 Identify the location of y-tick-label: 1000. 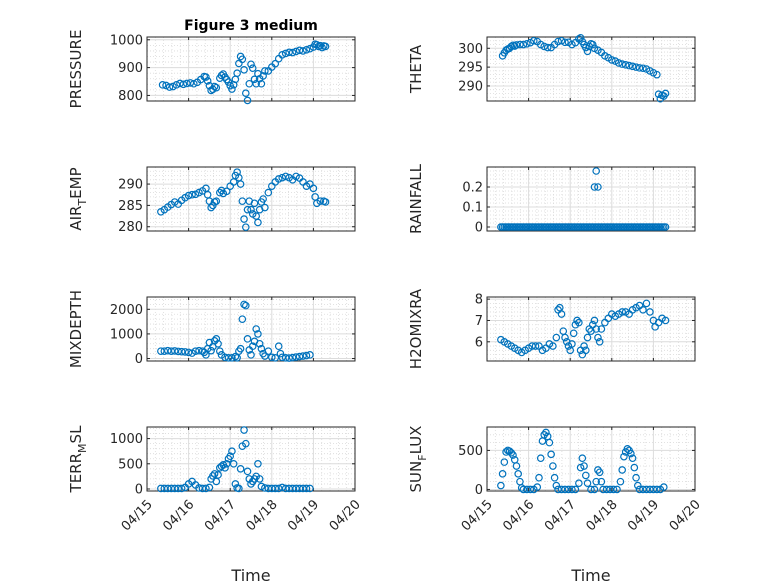
(126, 334).